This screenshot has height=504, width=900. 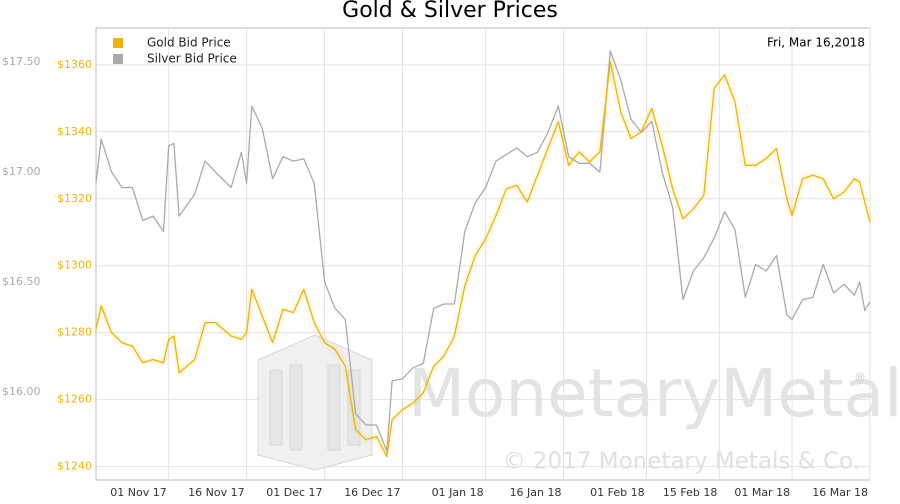 I want to click on y2-tick-label: $17.00, so click(x=21, y=171).